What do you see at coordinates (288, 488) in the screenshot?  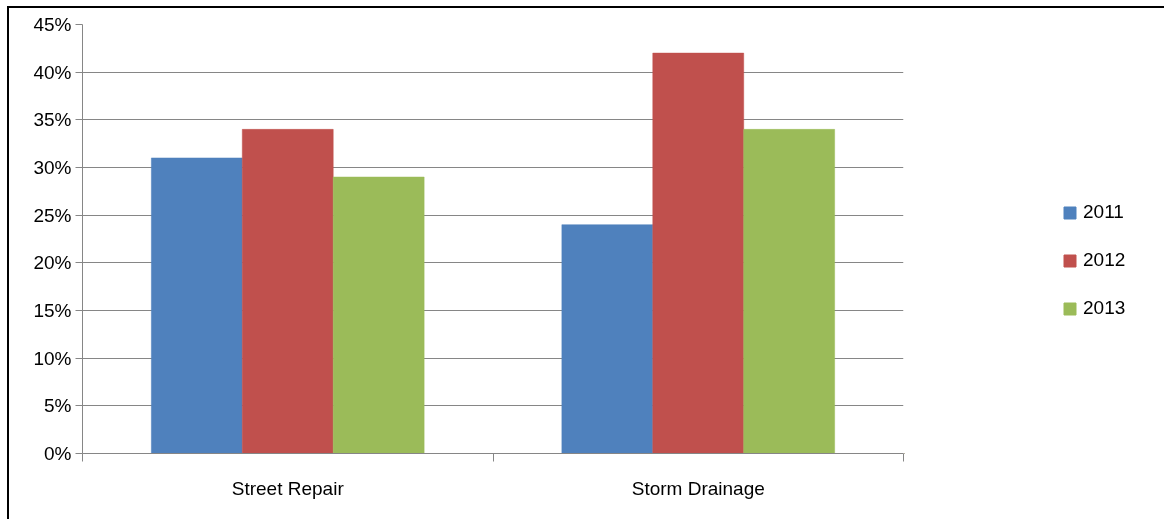 I see `x-tick-label: Street Repair` at bounding box center [288, 488].